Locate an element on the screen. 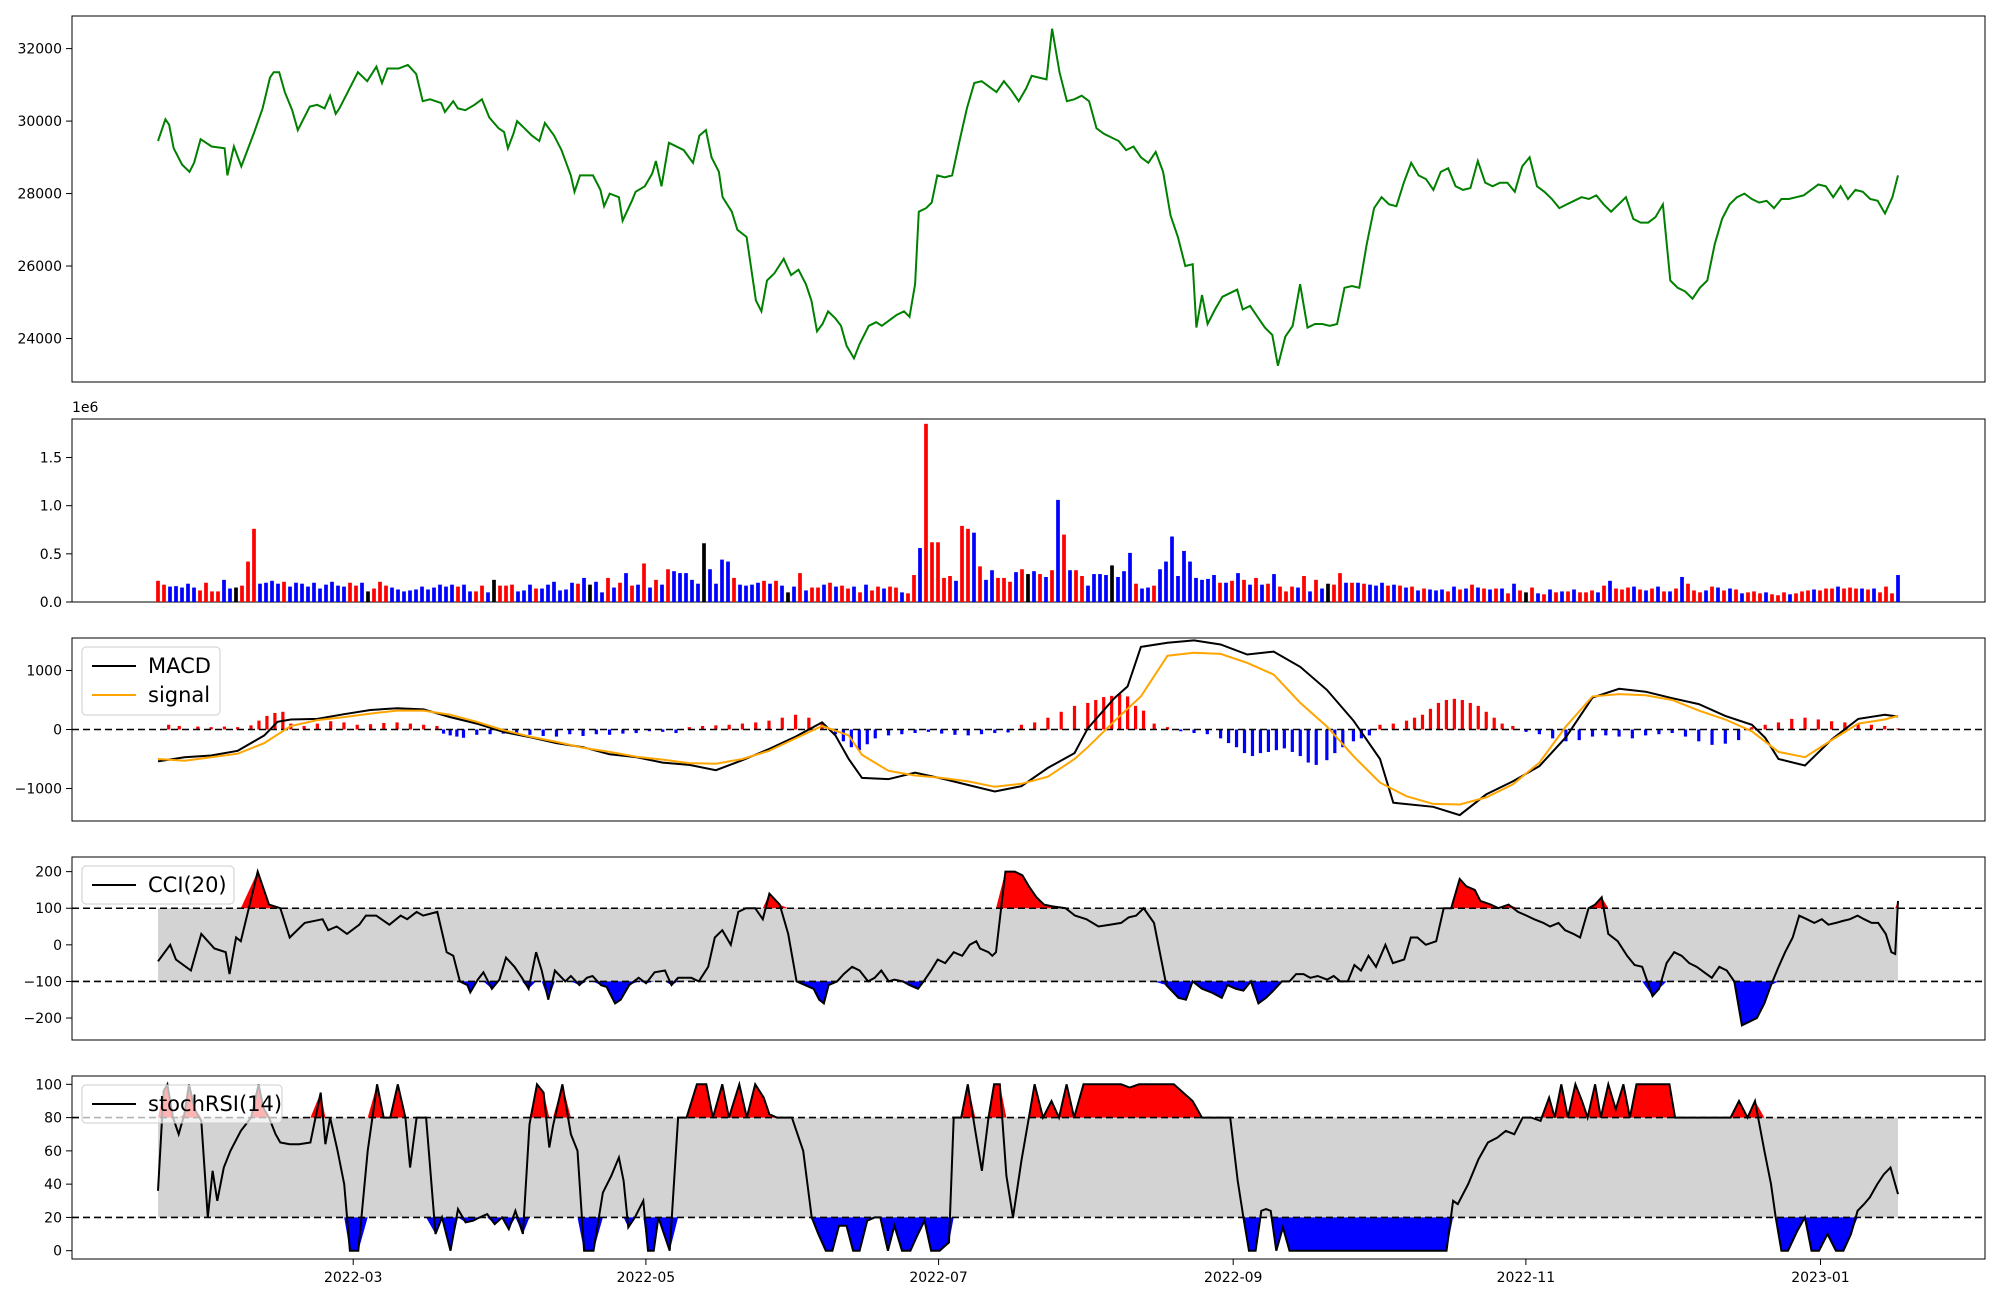 The image size is (2000, 1304). stochrsi-ytick-label: 40 is located at coordinates (53, 1185).